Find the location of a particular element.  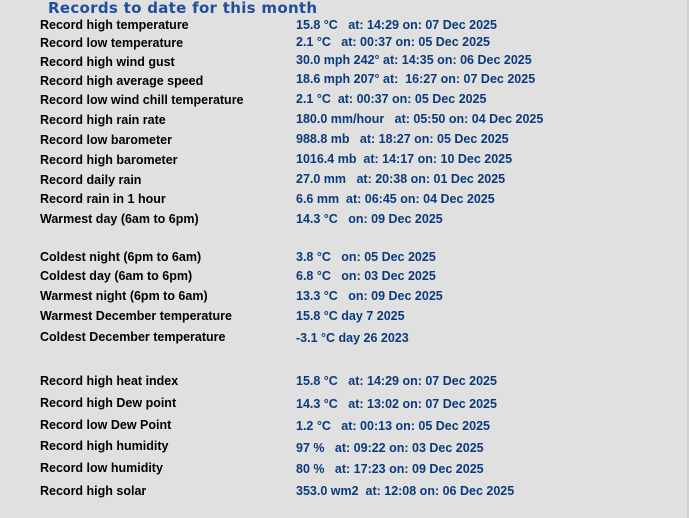

record-label: Record high wind gust is located at coordinates (107, 62).